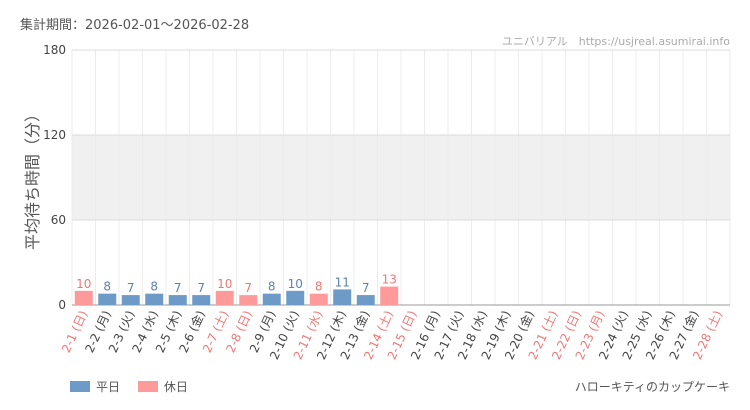  What do you see at coordinates (135, 25) in the screenshot?
I see `period-label: 集計期間：2026-02-01～2026-02-28` at bounding box center [135, 25].